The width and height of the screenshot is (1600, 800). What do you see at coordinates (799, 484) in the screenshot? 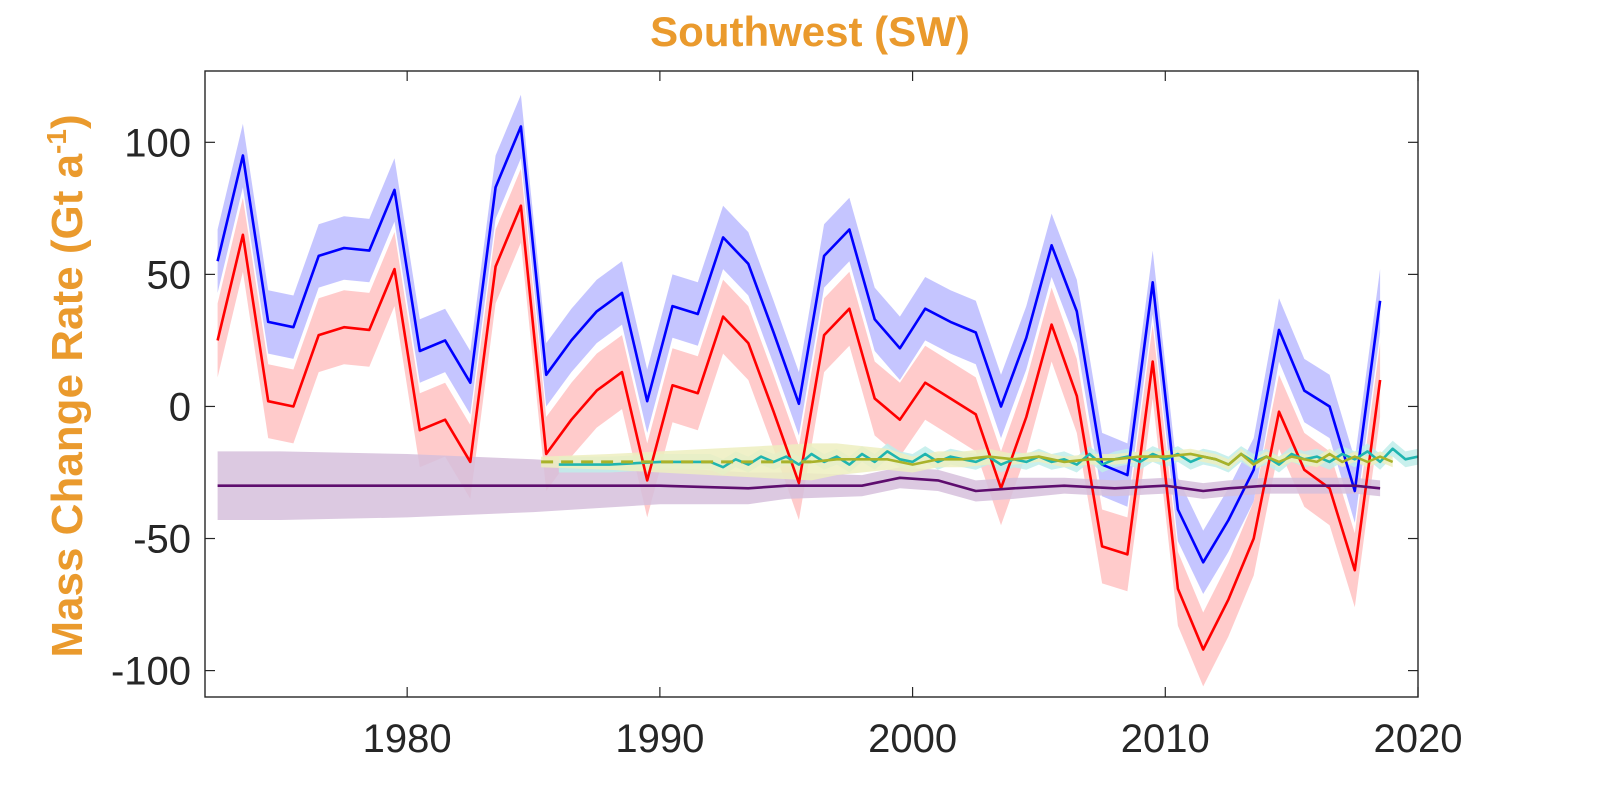
I see `series-3-line` at bounding box center [799, 484].